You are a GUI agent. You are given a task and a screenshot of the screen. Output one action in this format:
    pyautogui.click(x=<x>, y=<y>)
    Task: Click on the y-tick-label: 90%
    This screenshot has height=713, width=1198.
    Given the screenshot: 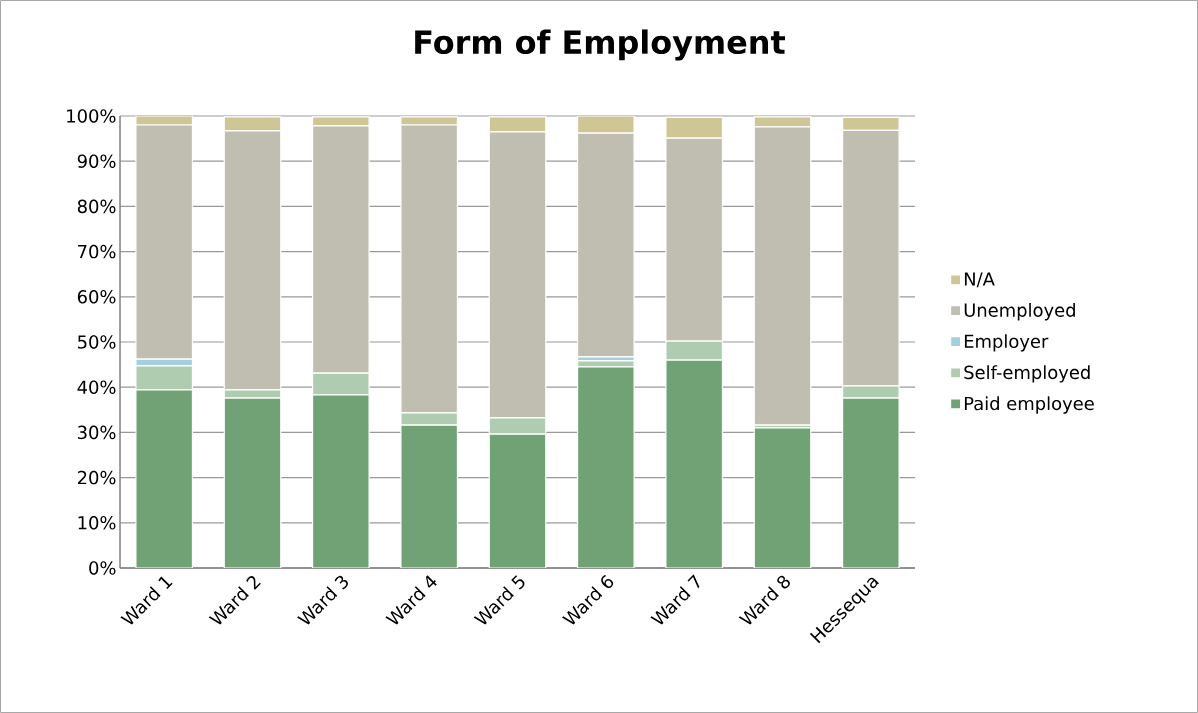 What is the action you would take?
    pyautogui.click(x=96, y=161)
    